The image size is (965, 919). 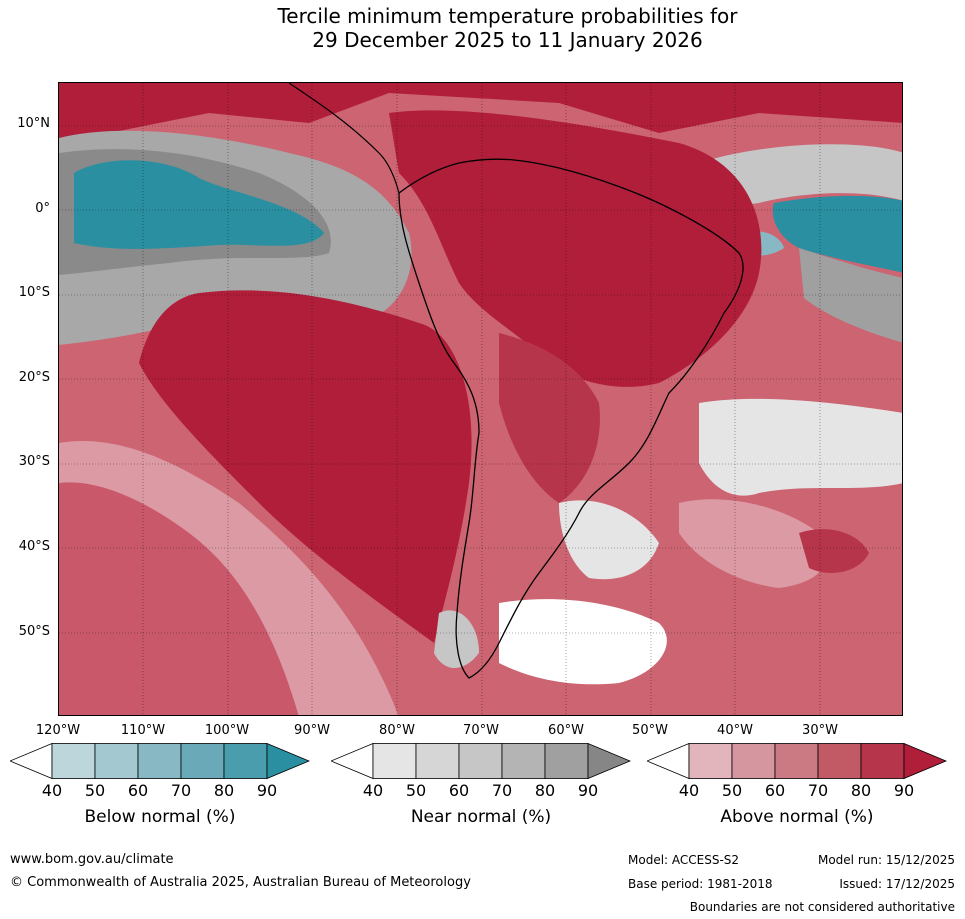 What do you see at coordinates (42, 208) in the screenshot?
I see `lat-label-0: 0°` at bounding box center [42, 208].